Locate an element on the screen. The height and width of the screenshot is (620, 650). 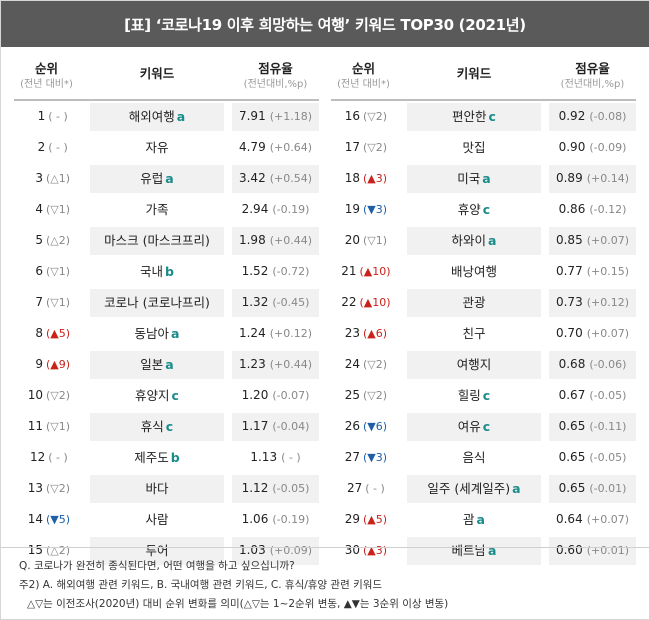
share-cell: 0.73 (+0.12) is located at coordinates (592, 302).